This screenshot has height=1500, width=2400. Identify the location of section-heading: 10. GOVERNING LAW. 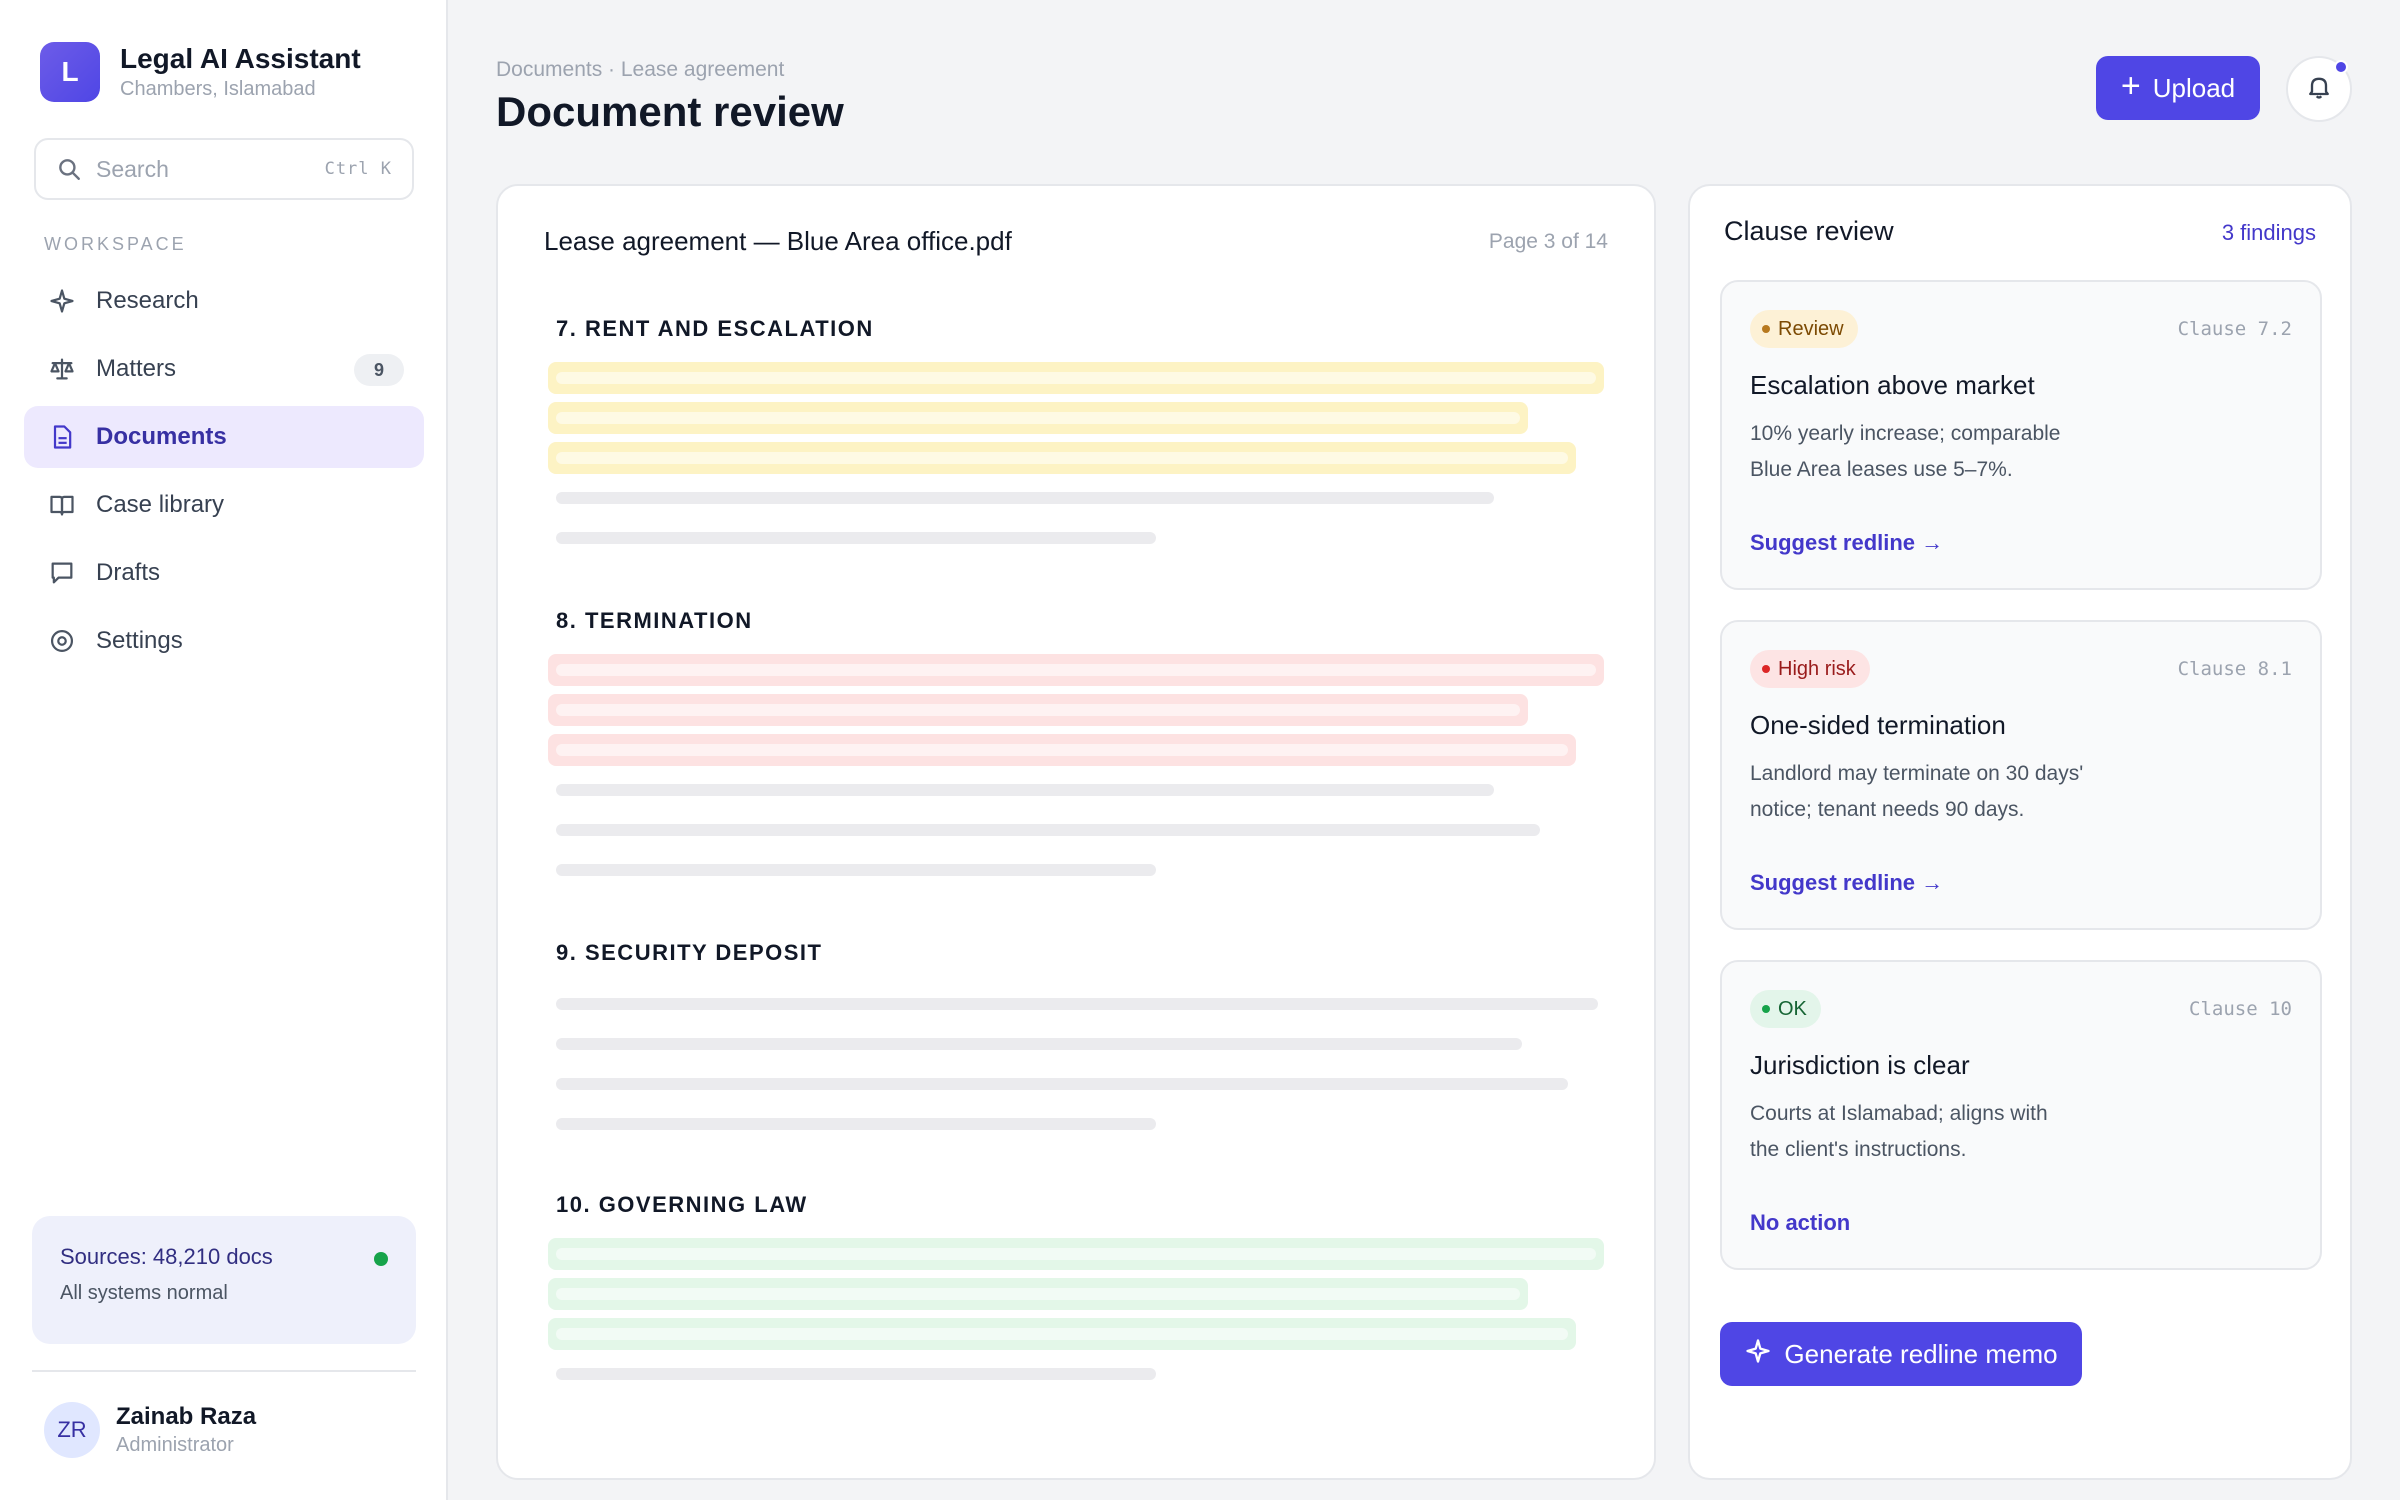
(682, 1204).